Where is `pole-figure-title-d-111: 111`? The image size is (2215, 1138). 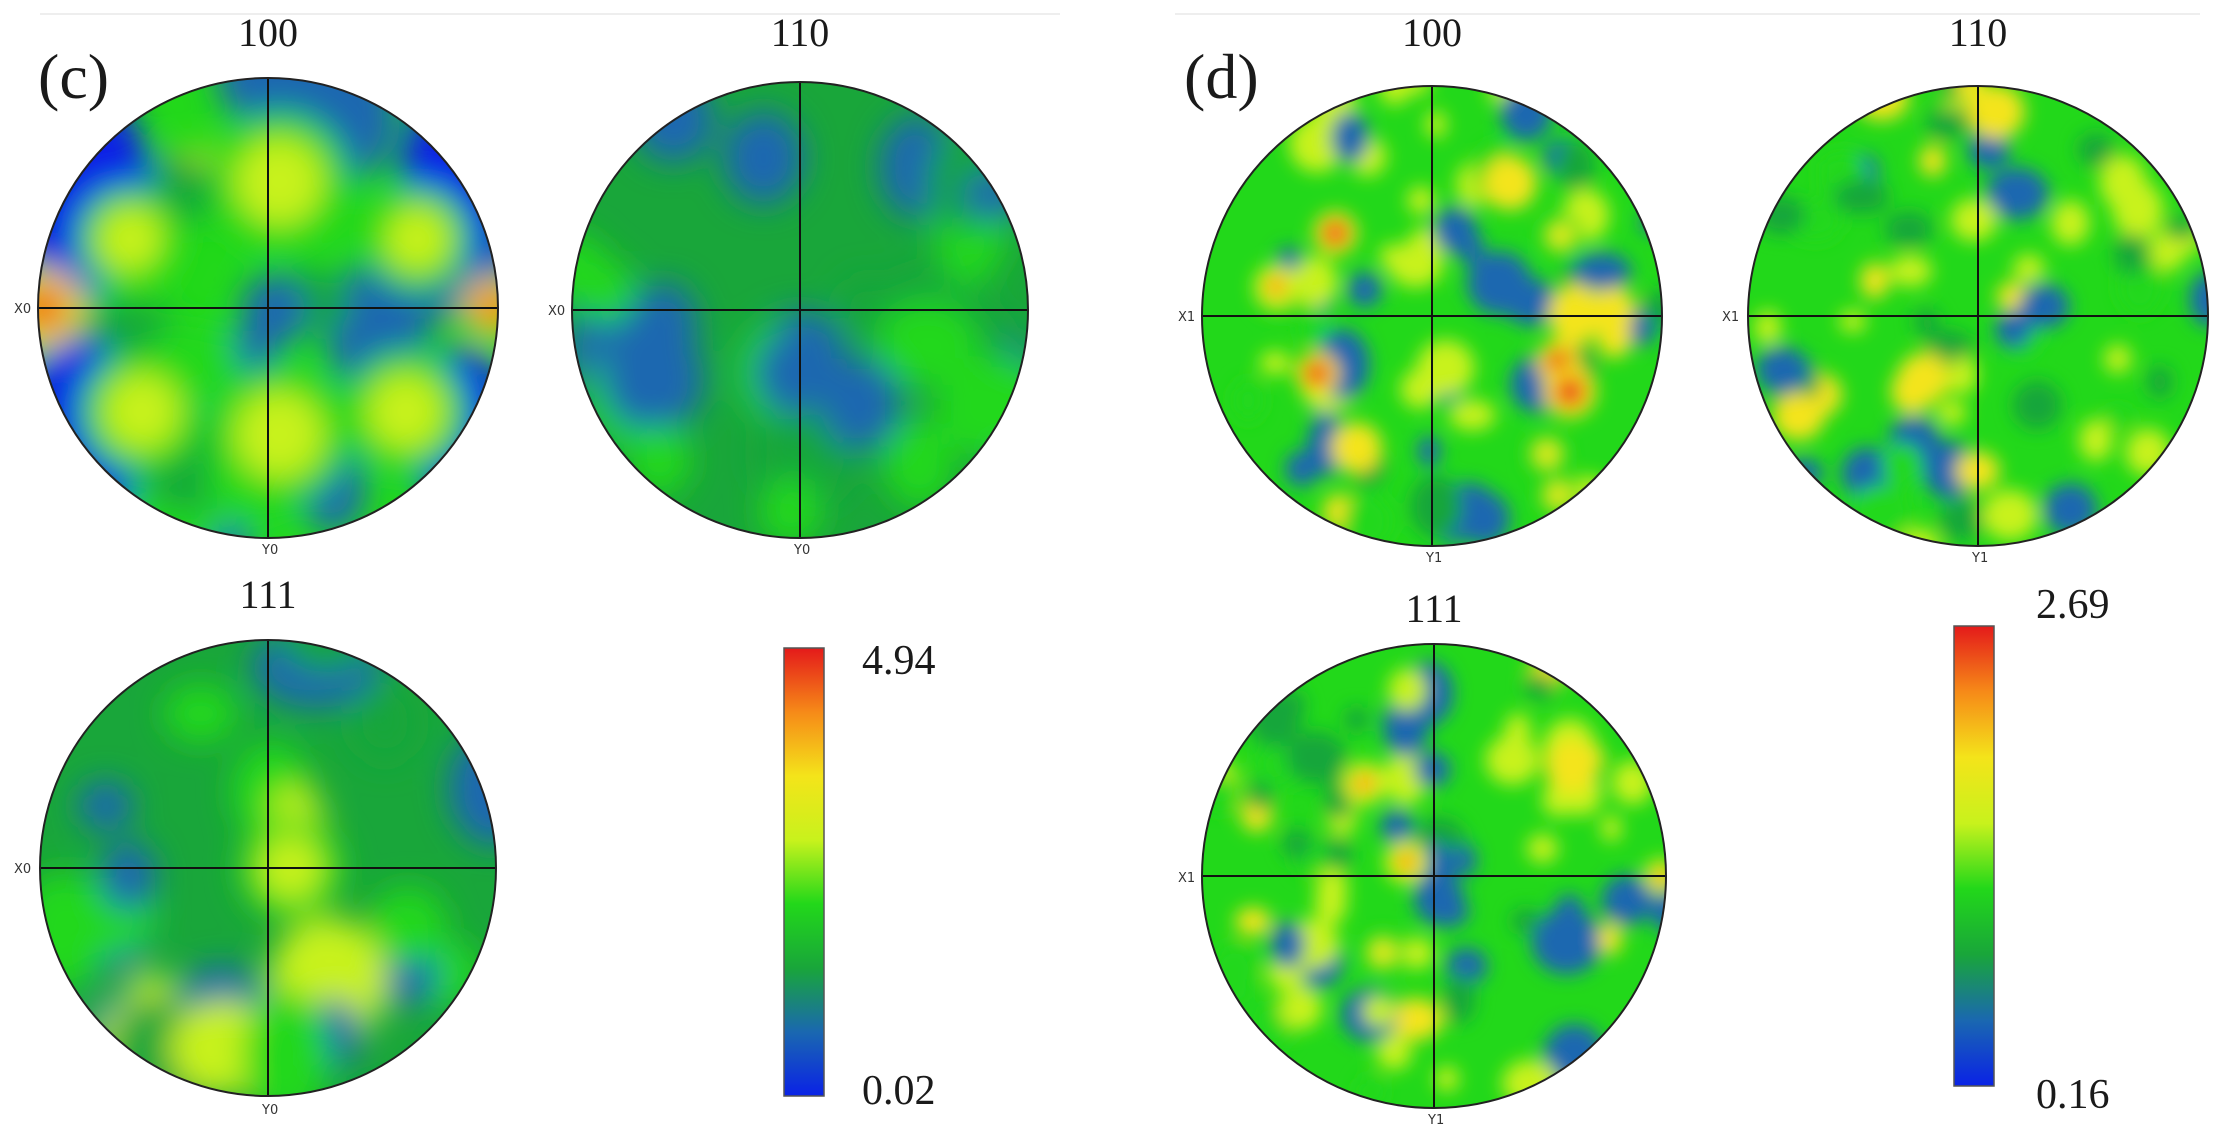
pole-figure-title-d-111: 111 is located at coordinates (1433, 608).